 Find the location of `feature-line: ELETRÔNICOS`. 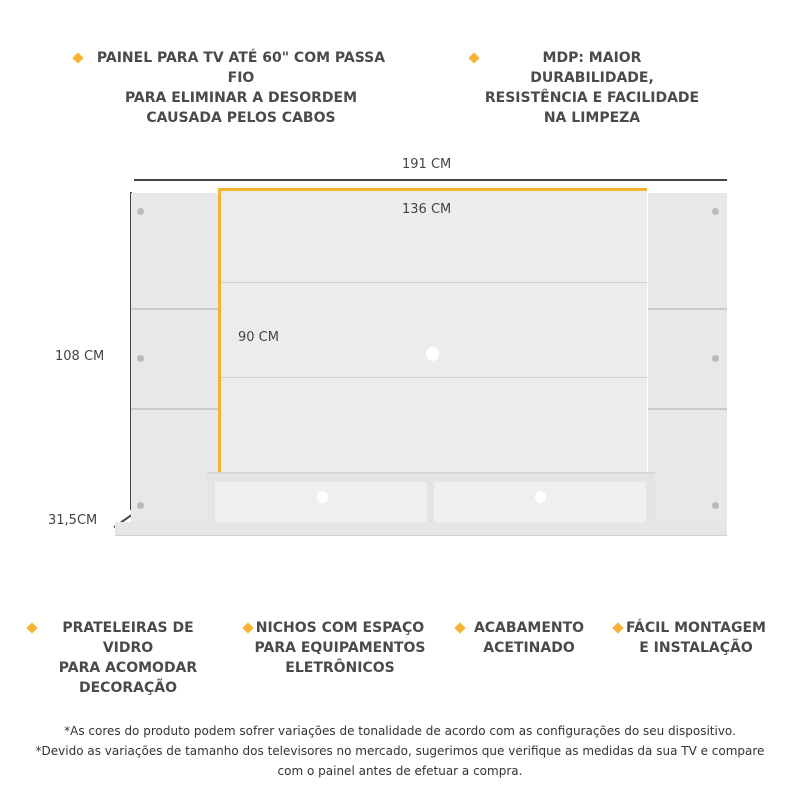

feature-line: ELETRÔNICOS is located at coordinates (340, 668).